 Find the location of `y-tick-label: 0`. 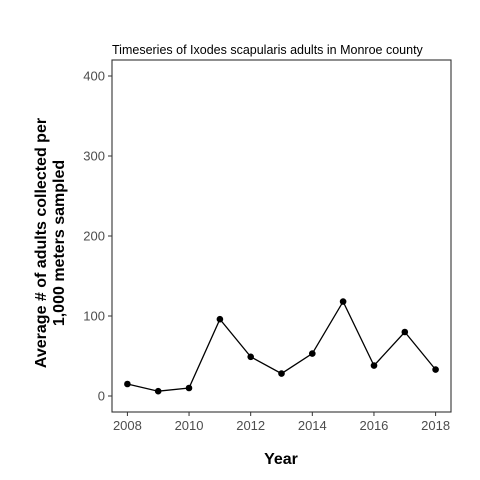

y-tick-label: 0 is located at coordinates (101, 396).